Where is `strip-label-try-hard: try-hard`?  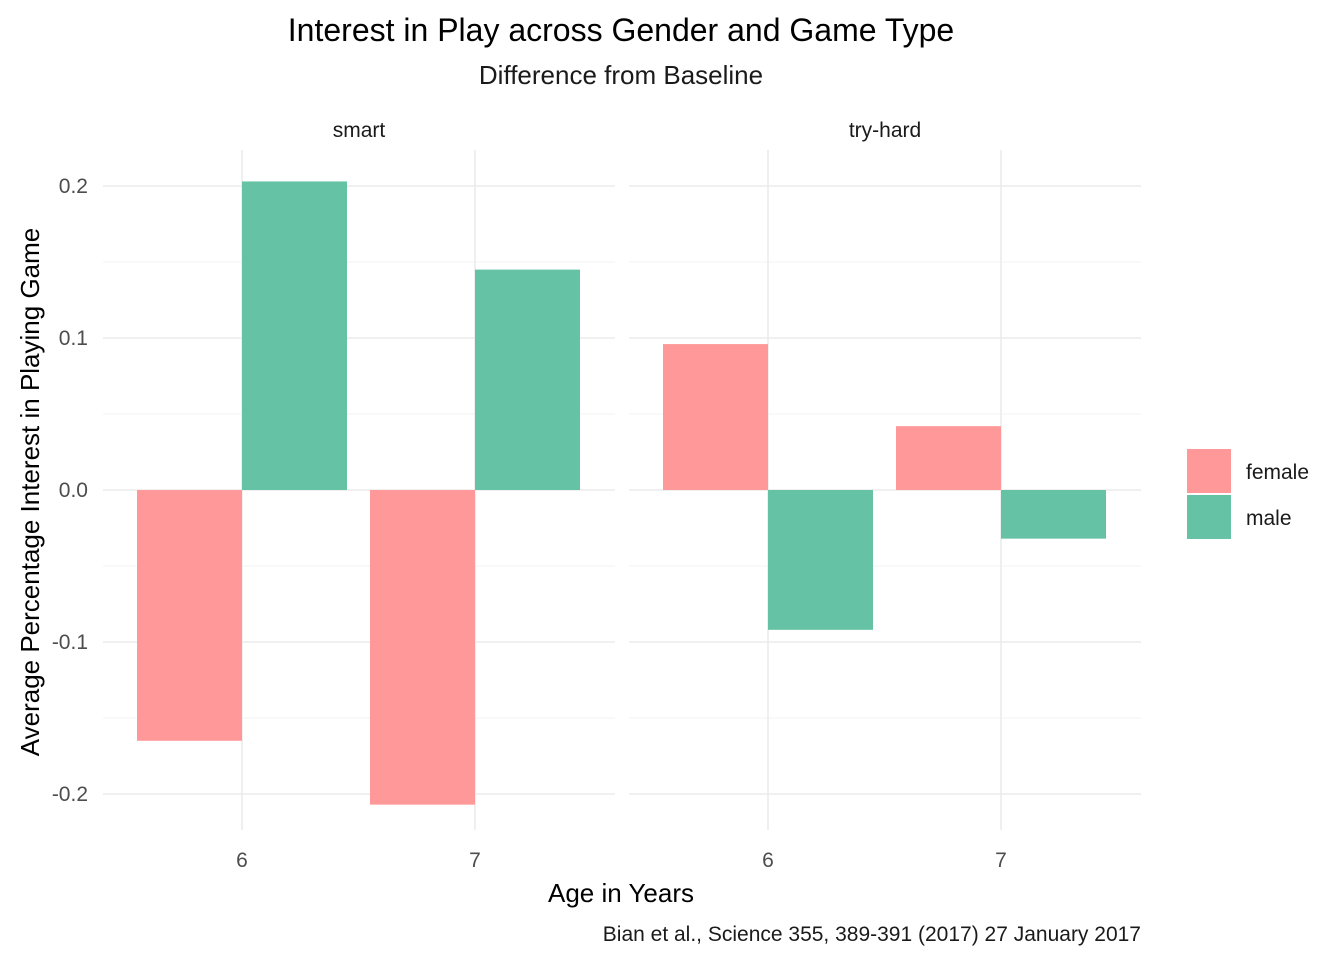
strip-label-try-hard: try-hard is located at coordinates (885, 130).